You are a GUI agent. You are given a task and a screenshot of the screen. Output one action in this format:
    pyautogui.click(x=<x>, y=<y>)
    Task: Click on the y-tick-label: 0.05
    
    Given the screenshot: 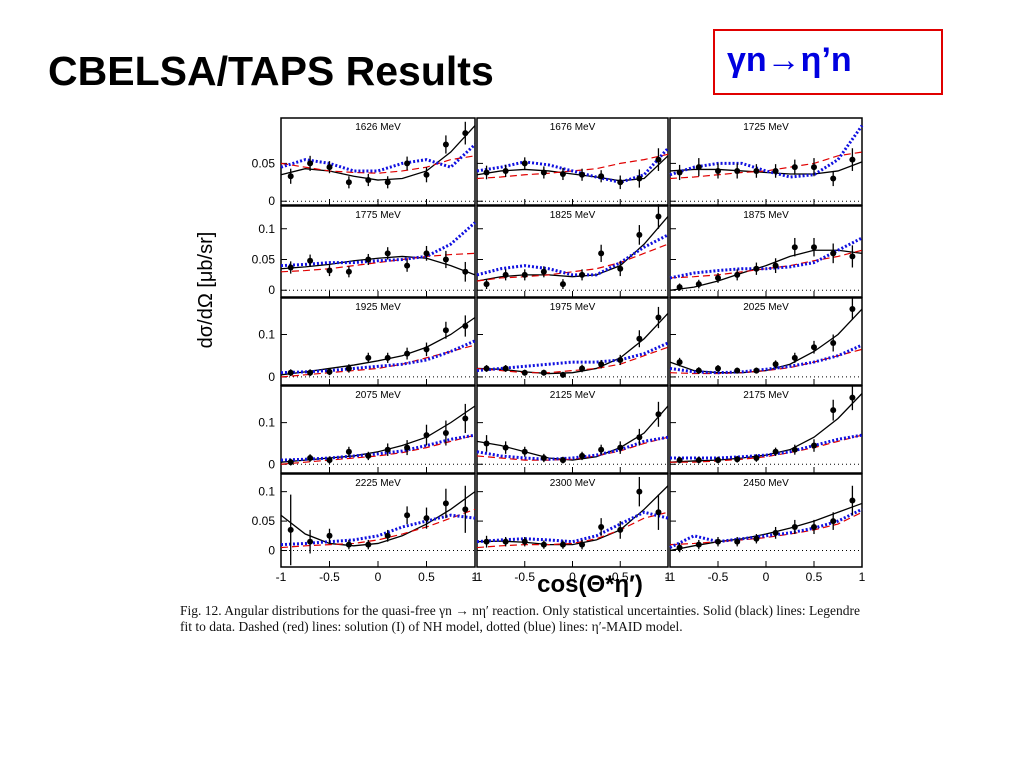 What is the action you would take?
    pyautogui.click(x=264, y=259)
    